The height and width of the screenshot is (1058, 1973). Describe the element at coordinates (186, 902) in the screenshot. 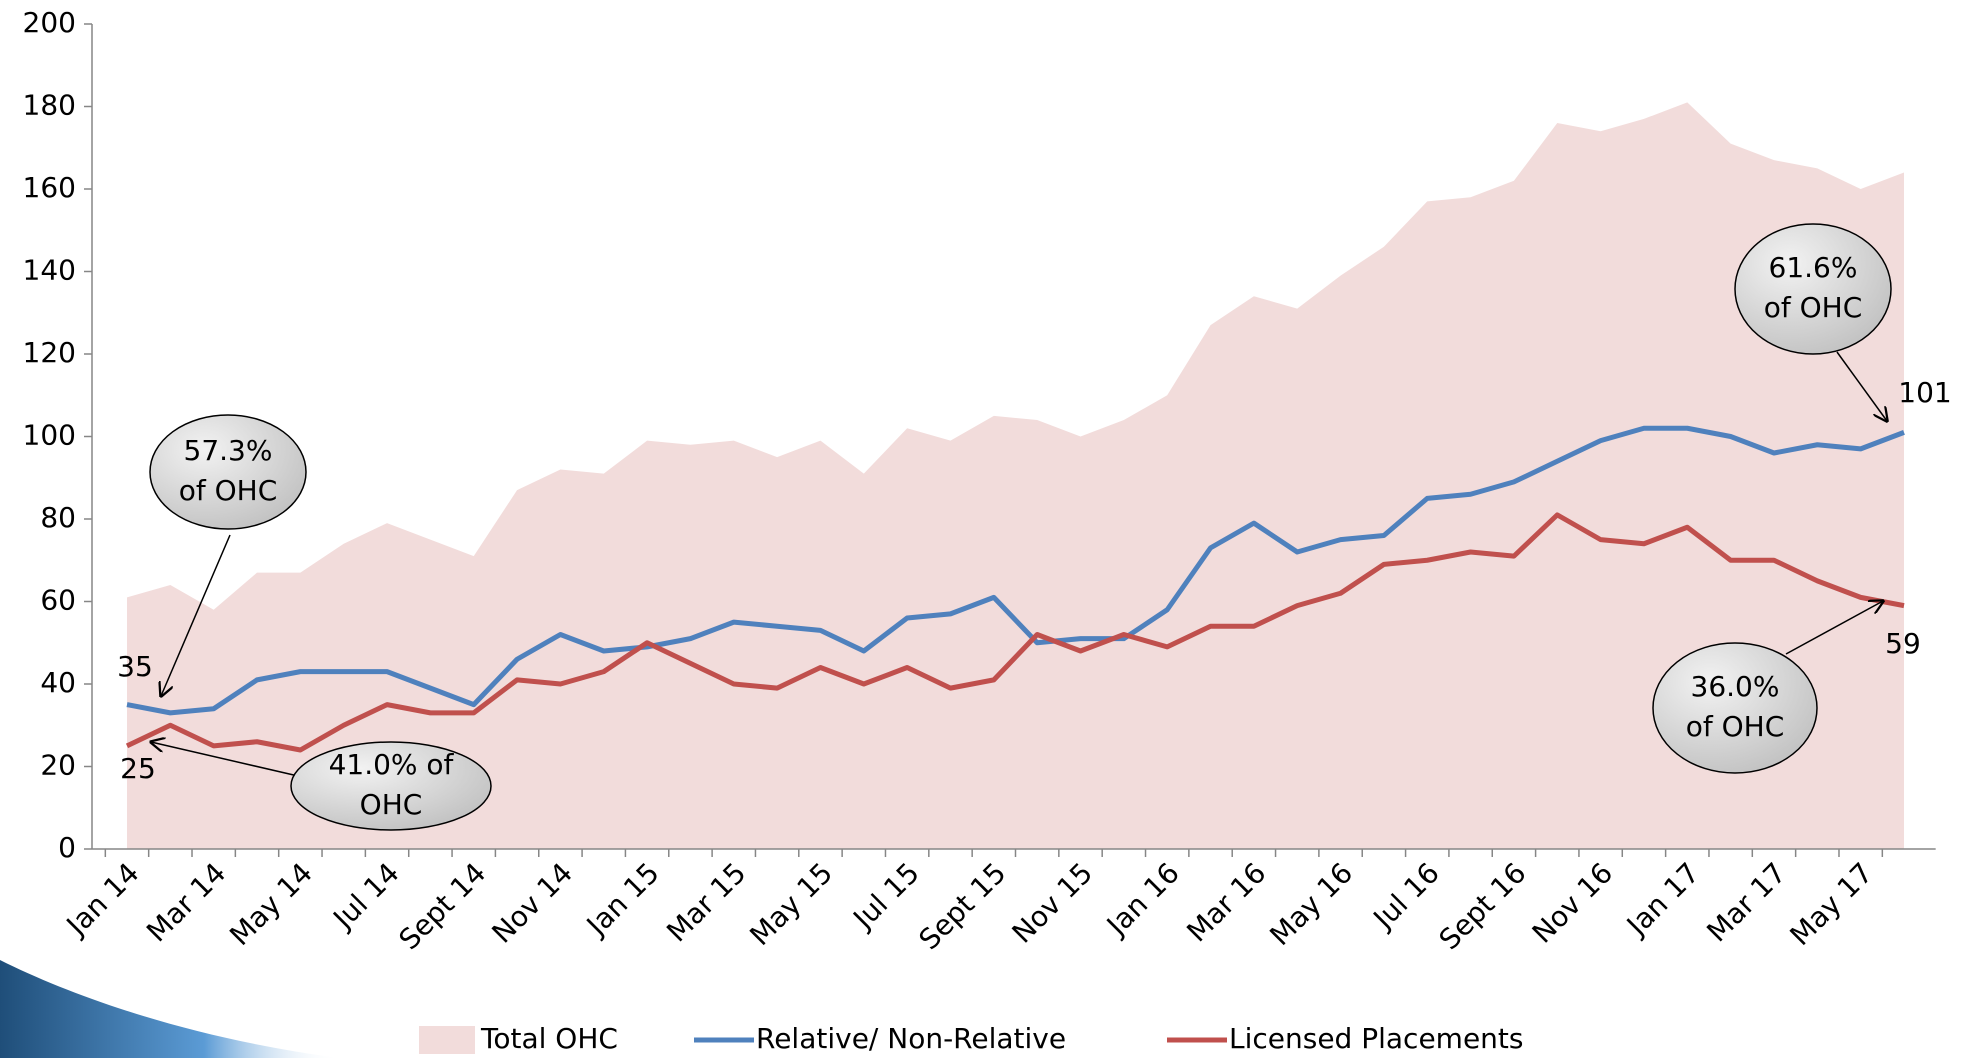

I see `x-tick-label: Mar 14` at that location.